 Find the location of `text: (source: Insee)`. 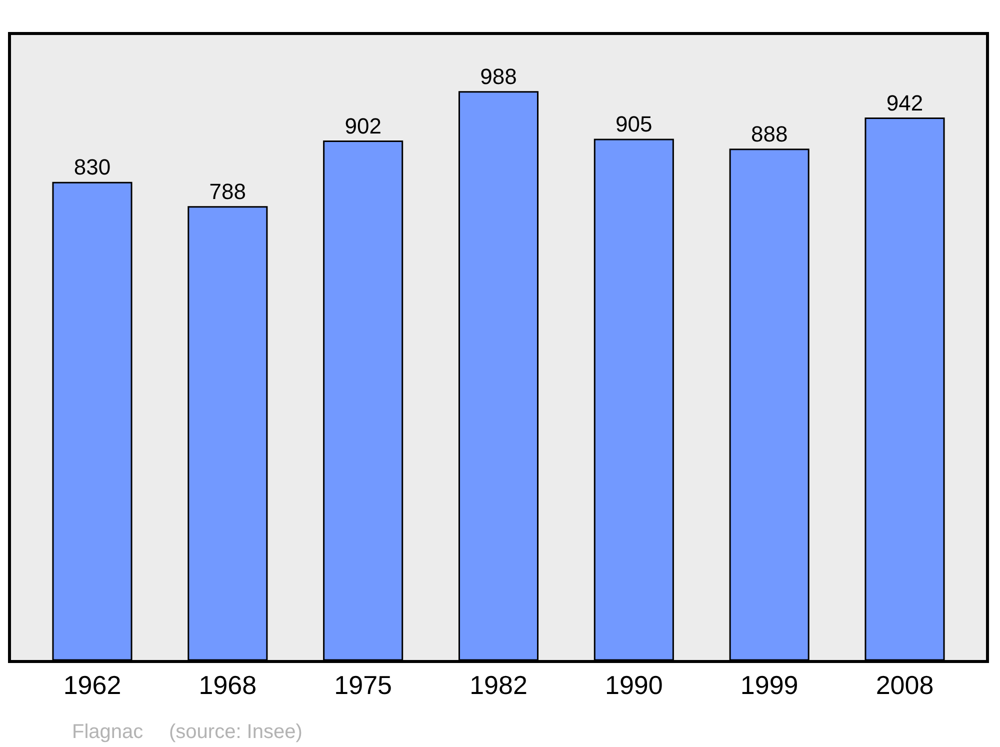

text: (source: Insee) is located at coordinates (235, 732).